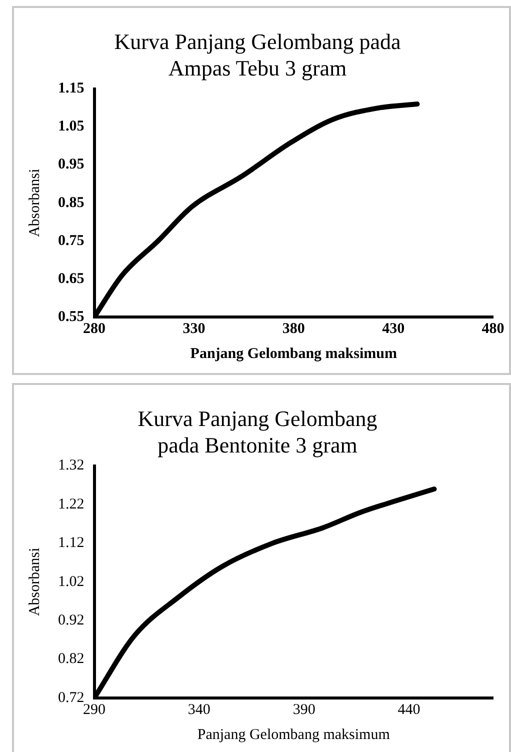  Describe the element at coordinates (71, 504) in the screenshot. I see `y-tick-label: 1.22` at that location.